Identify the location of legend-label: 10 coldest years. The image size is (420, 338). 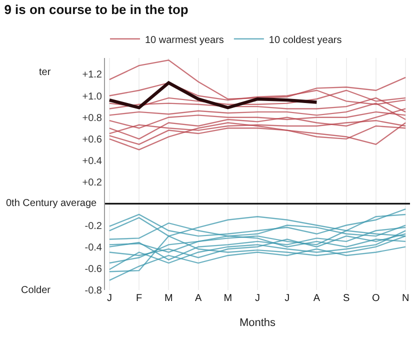
(305, 40).